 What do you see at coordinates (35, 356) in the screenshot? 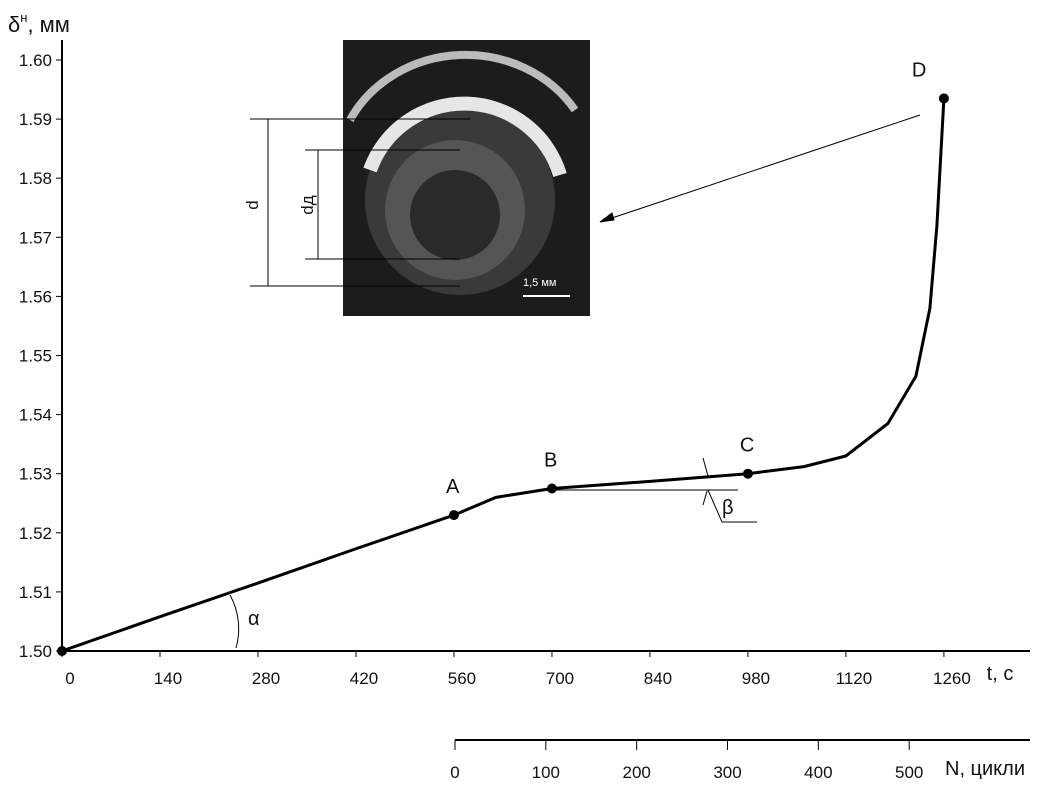
I see `y-tick-label: 1.55` at bounding box center [35, 356].